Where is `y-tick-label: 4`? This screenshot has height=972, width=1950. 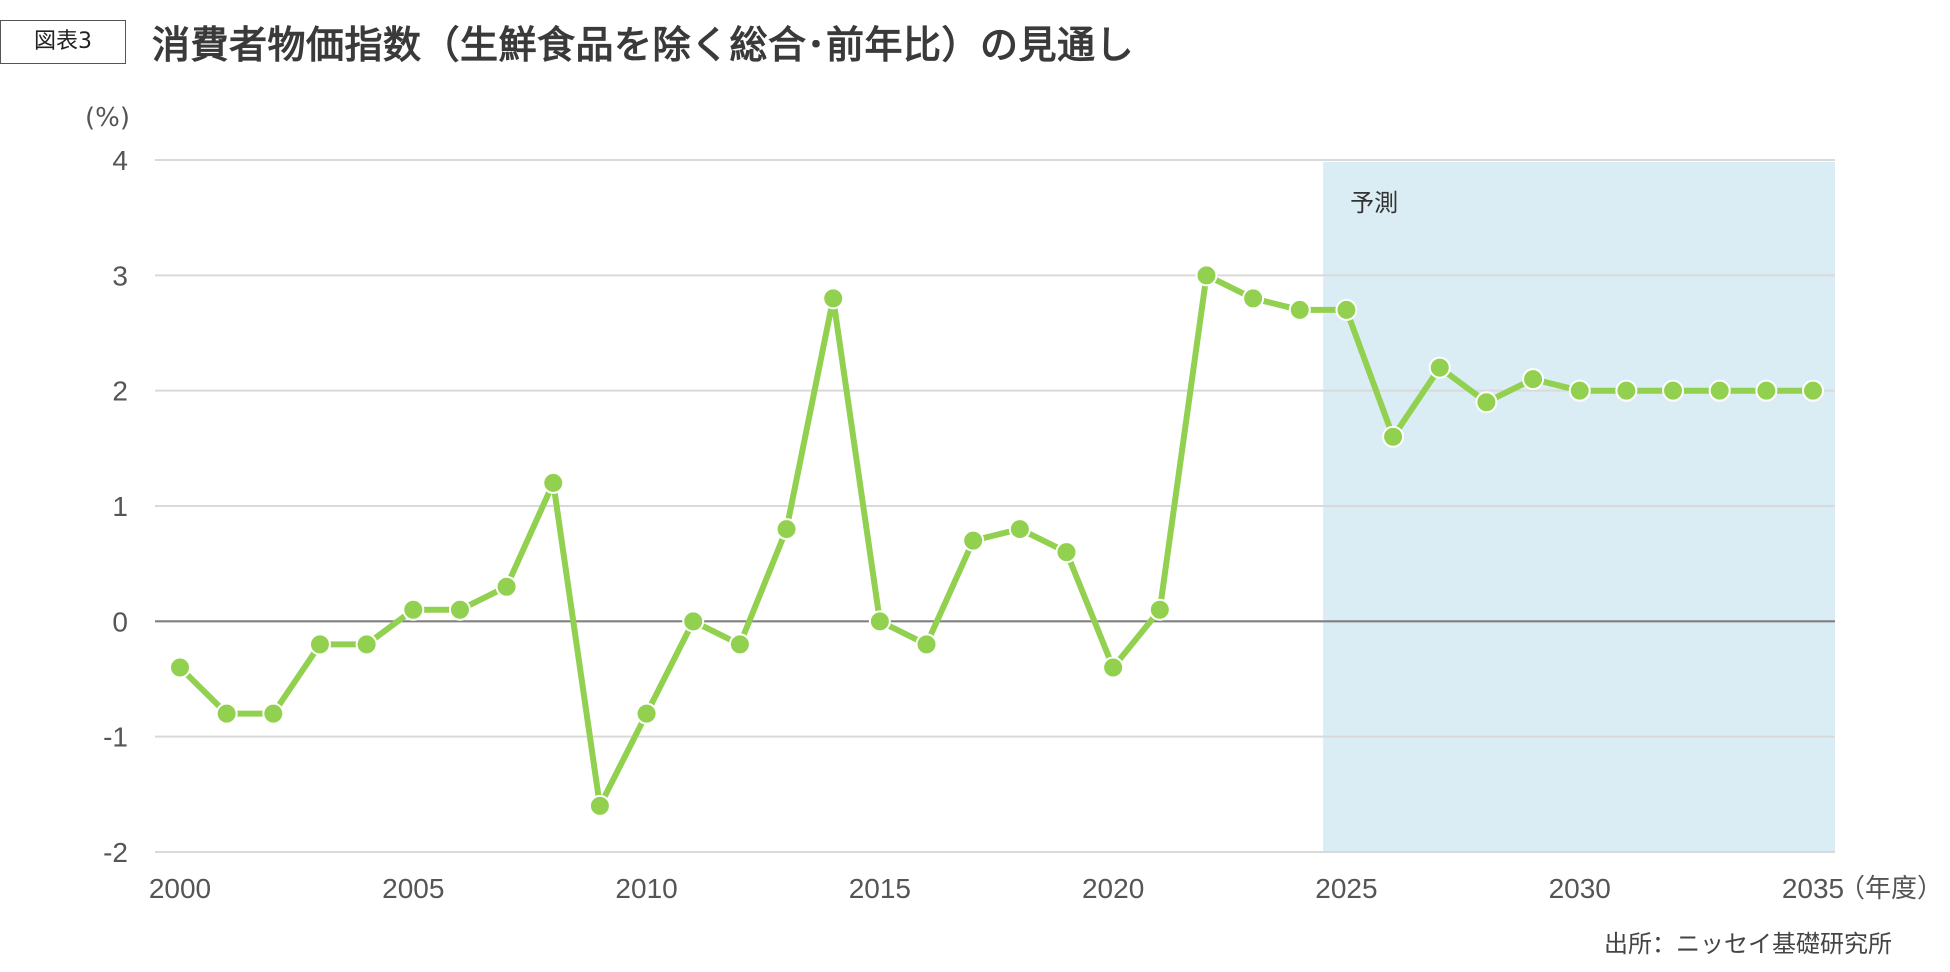 y-tick-label: 4 is located at coordinates (120, 160).